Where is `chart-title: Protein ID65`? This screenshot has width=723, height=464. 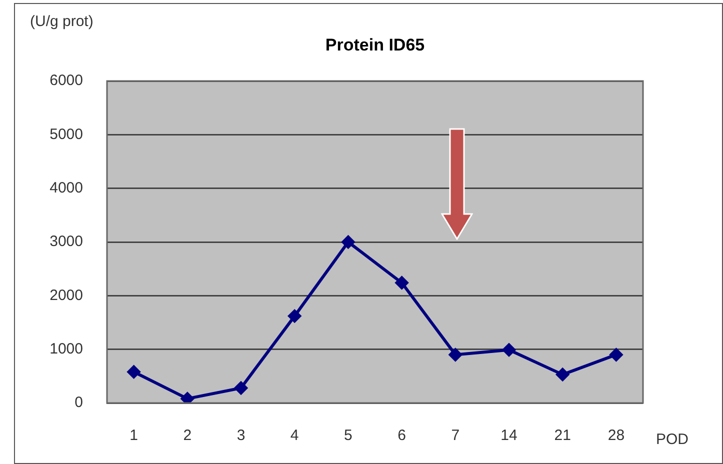
chart-title: Protein ID65 is located at coordinates (375, 45).